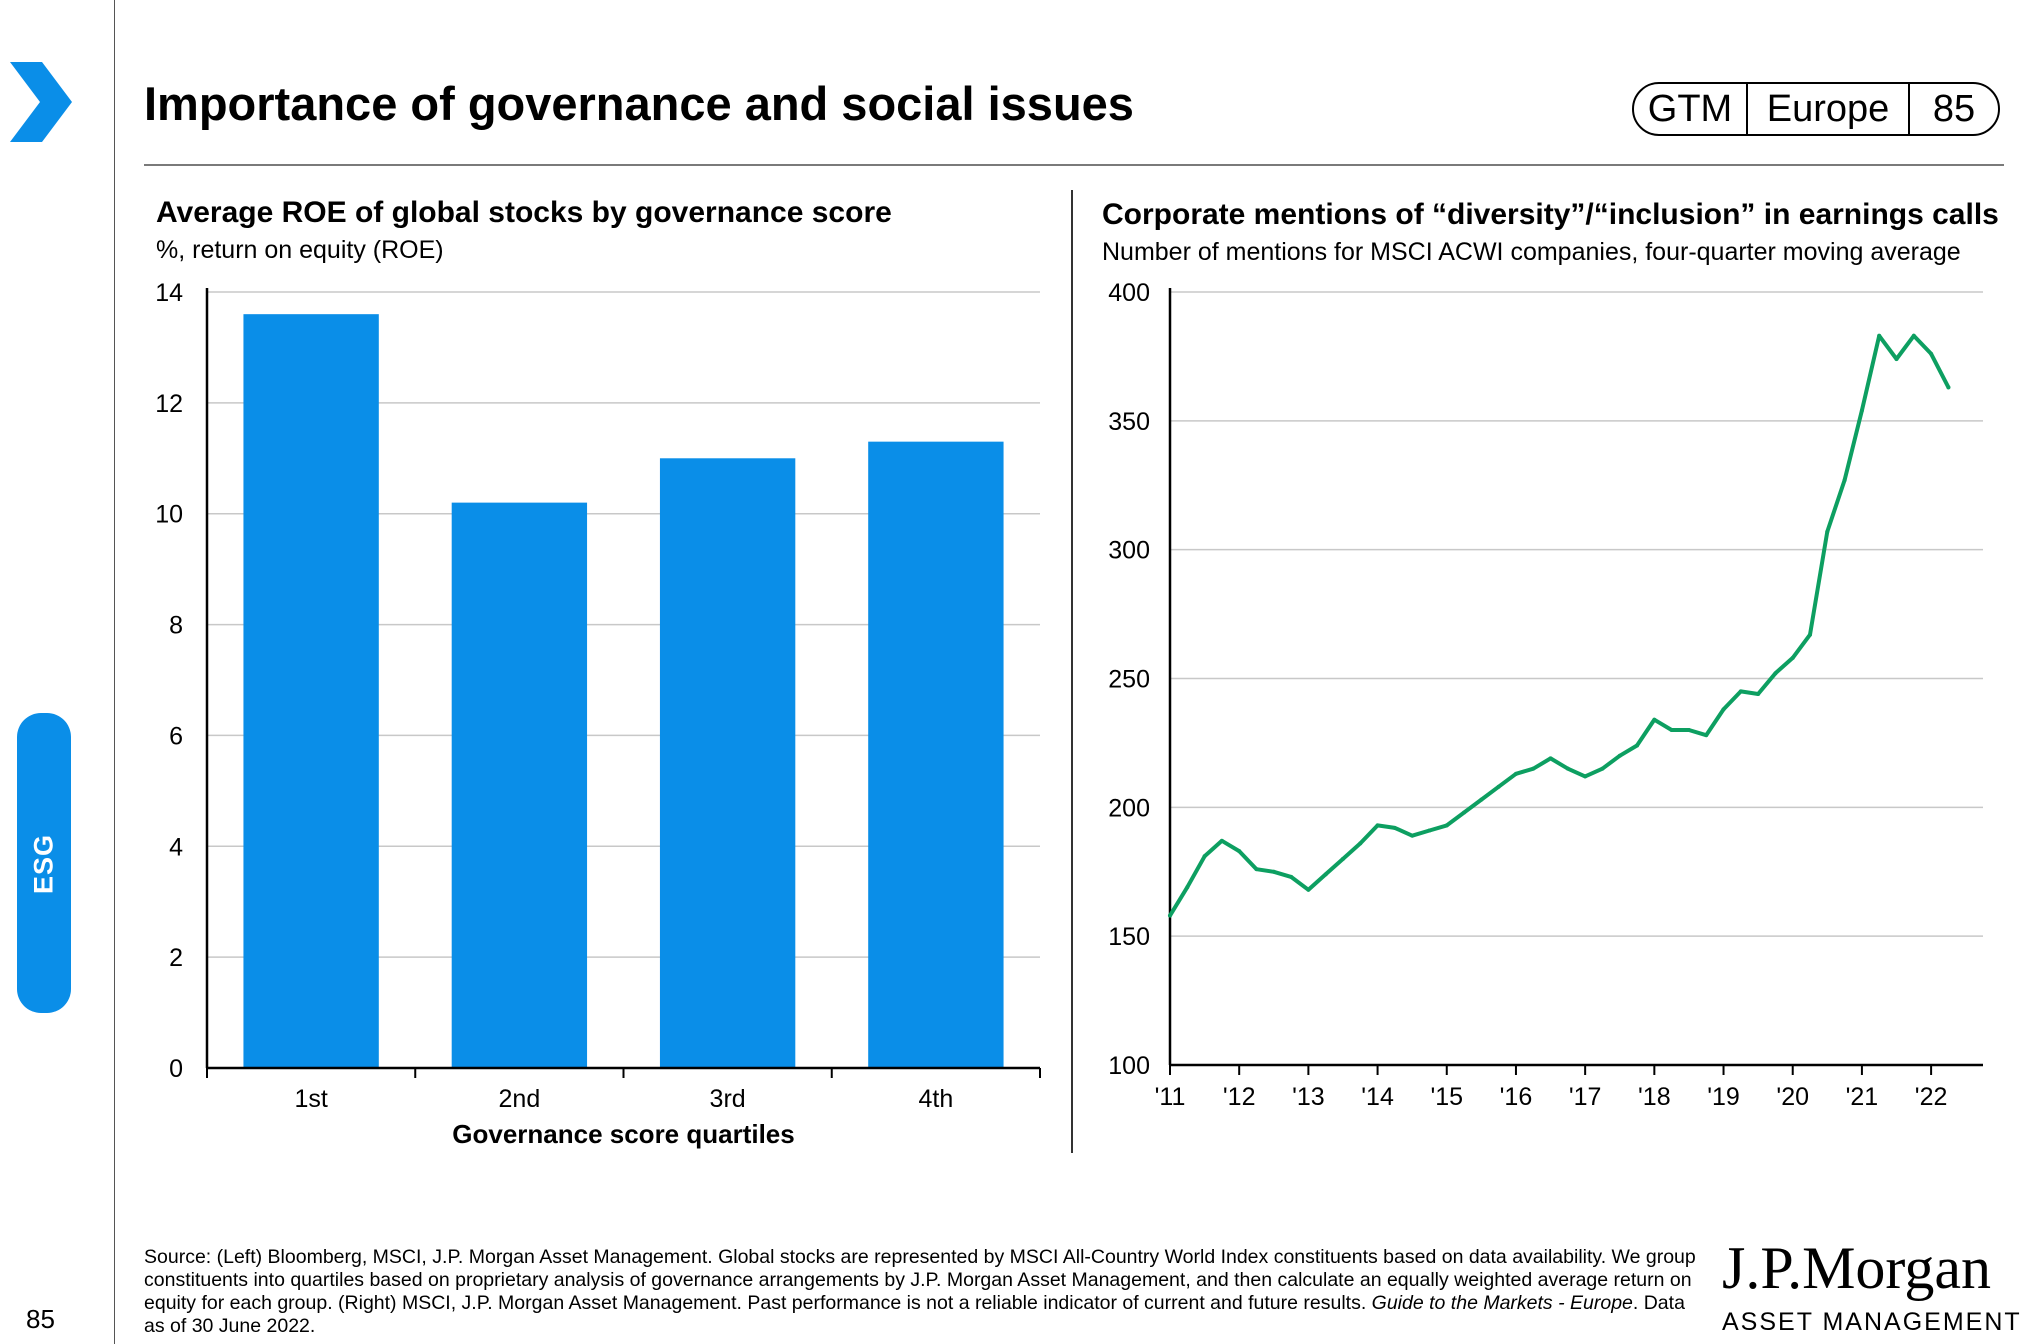 The image size is (2023, 1344). What do you see at coordinates (176, 847) in the screenshot?
I see `y-tick-label: 4` at bounding box center [176, 847].